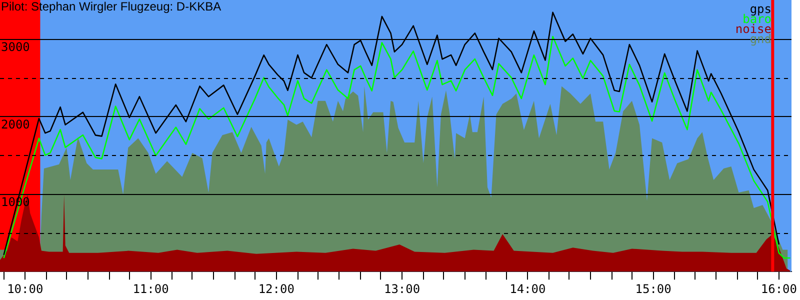  What do you see at coordinates (402, 289) in the screenshot?
I see `x-tick-label: 13:00` at bounding box center [402, 289].